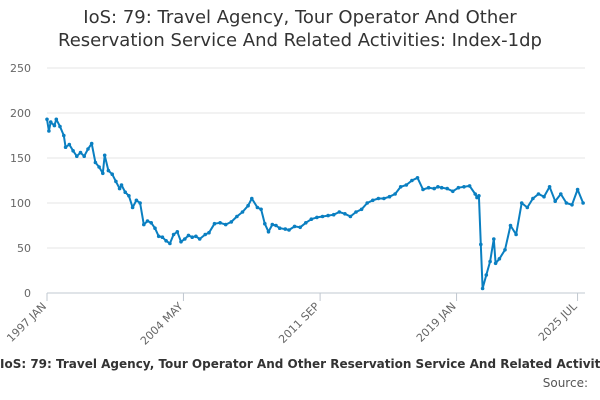  I want to click on y-tick-label: 150, so click(20, 158).